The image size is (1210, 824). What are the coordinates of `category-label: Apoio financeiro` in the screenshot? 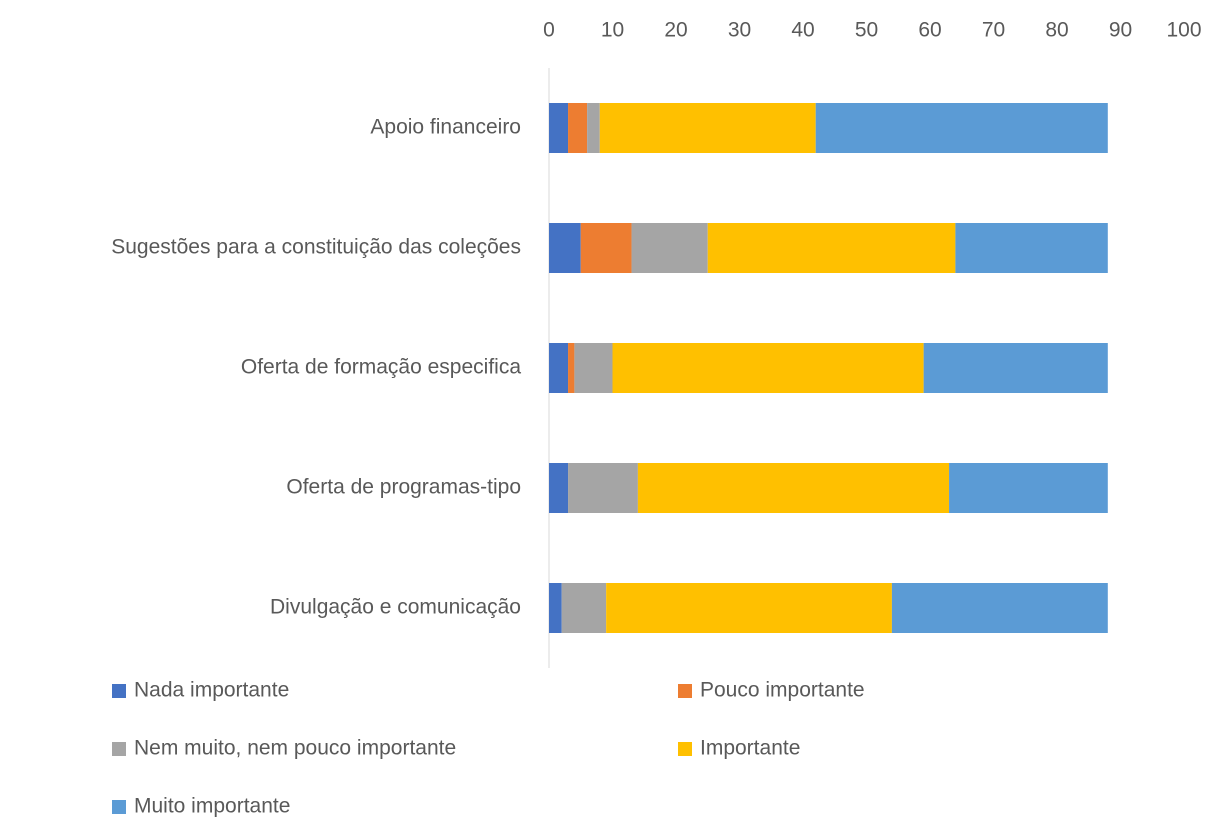 It's located at (445, 127).